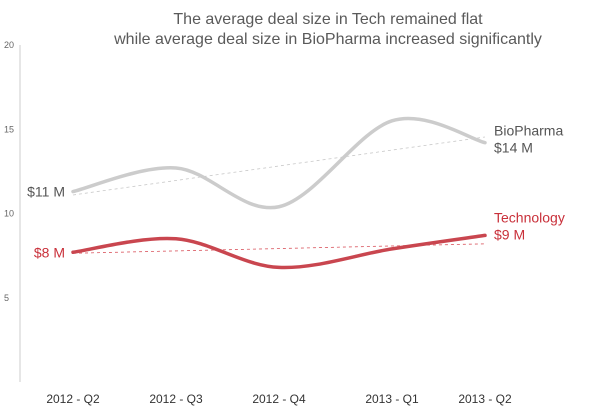 The height and width of the screenshot is (408, 600). What do you see at coordinates (49, 252) in the screenshot?
I see `technology-start-label: $8 M` at bounding box center [49, 252].